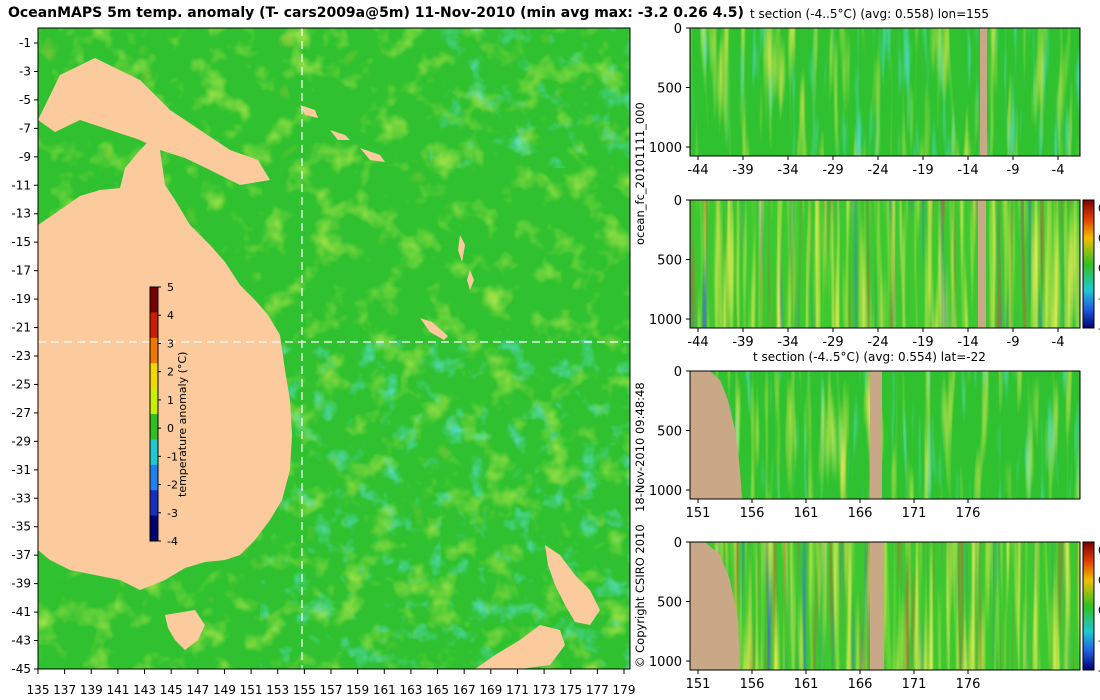 The height and width of the screenshot is (700, 1100). I want to click on lon-tick-label: 139, so click(91, 690).